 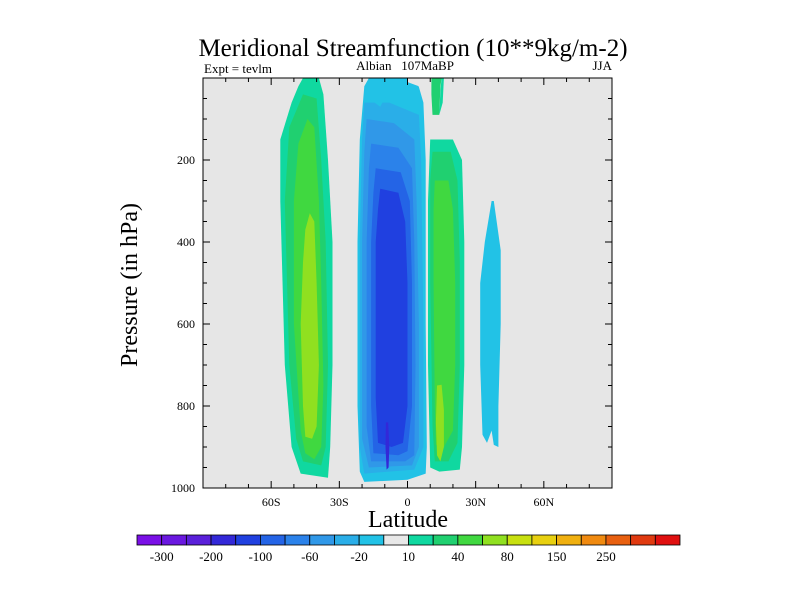 What do you see at coordinates (413, 86) in the screenshot?
I see `region-eq-tiny-cyan` at bounding box center [413, 86].